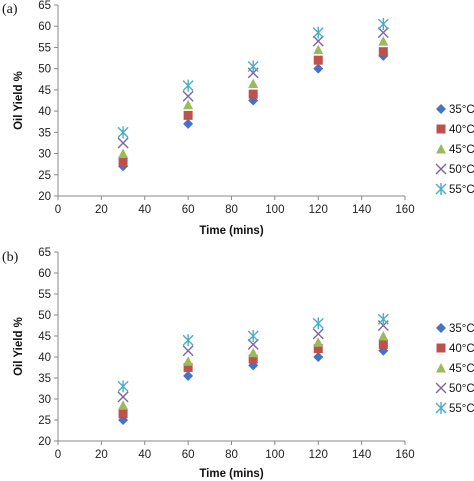 This screenshot has height=481, width=474. What do you see at coordinates (58, 210) in the screenshot?
I see `x-tick-label: 0` at bounding box center [58, 210].